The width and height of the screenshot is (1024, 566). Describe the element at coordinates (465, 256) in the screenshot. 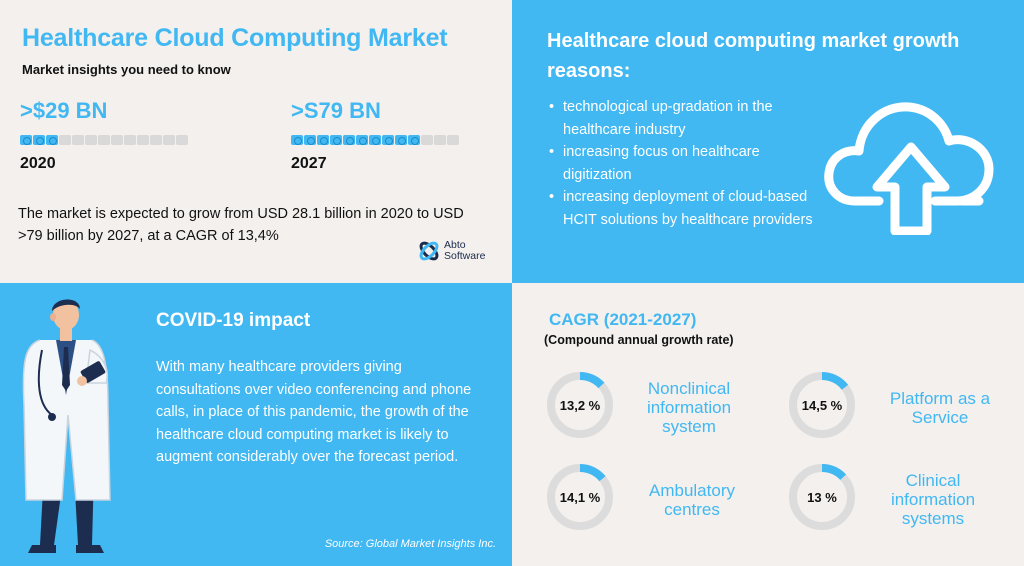

I see `logo-line-2: Software` at that location.